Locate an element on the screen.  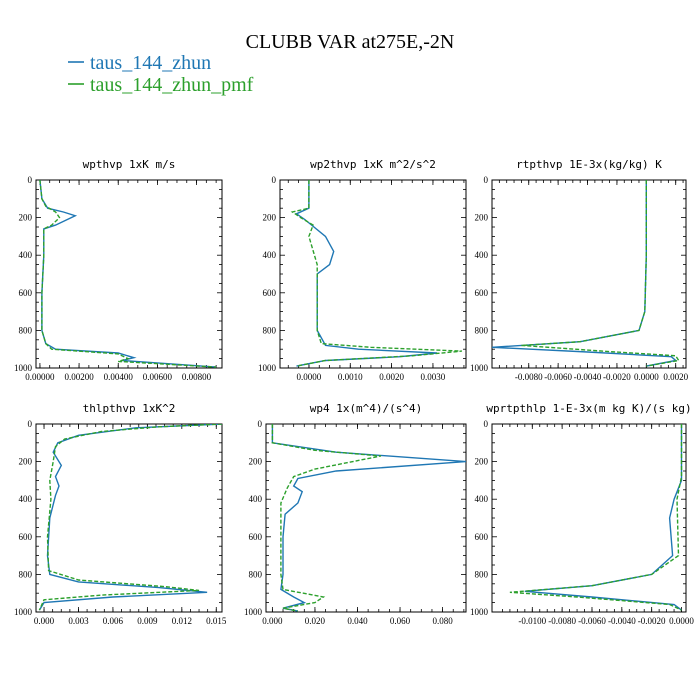
x-tick-label: 0.00400 is located at coordinates (119, 377).